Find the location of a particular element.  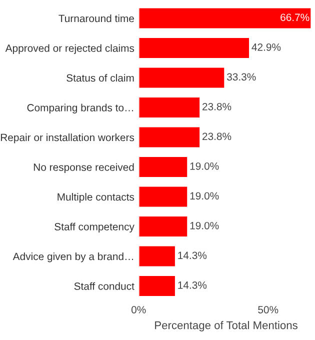

x-tick-label: 0% is located at coordinates (138, 310).